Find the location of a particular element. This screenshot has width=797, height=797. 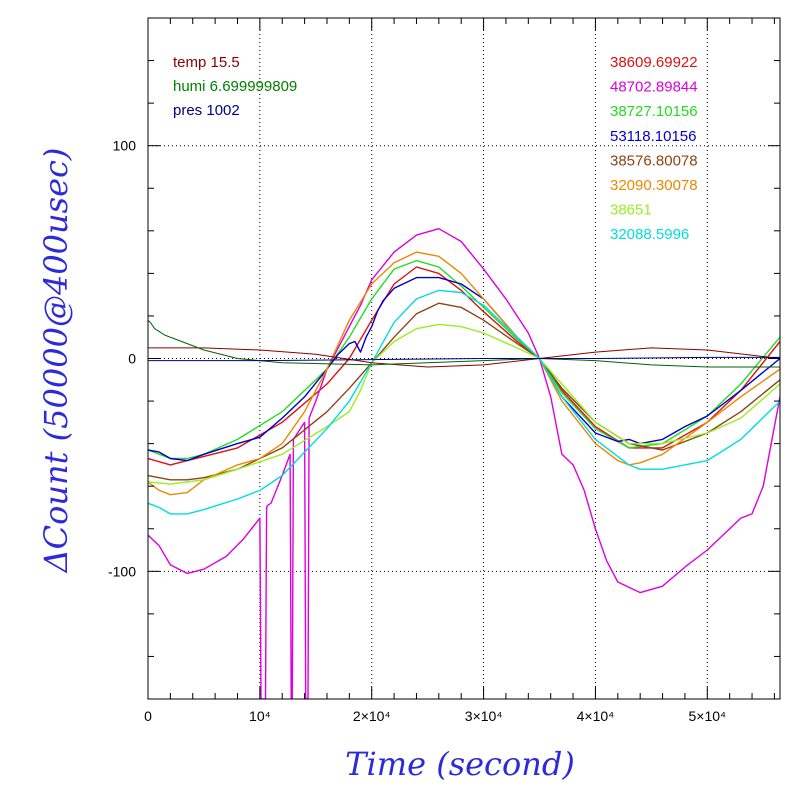

x-tick-label: 3×10⁴ is located at coordinates (484, 716).